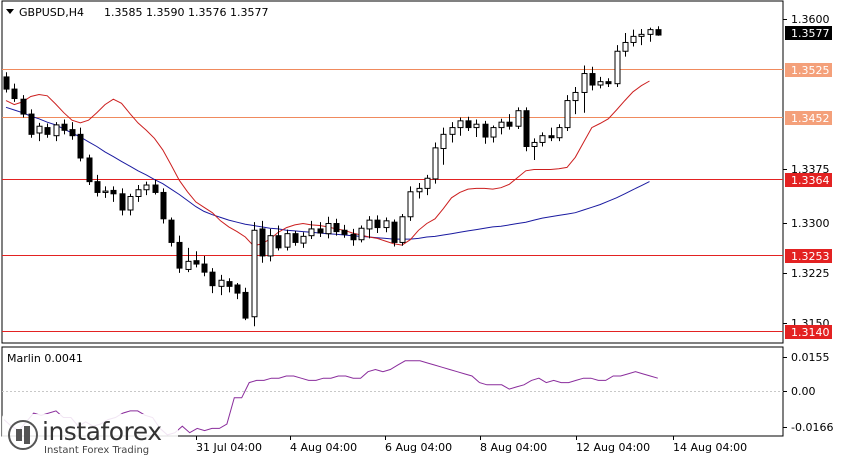 This screenshot has width=842, height=459. Describe the element at coordinates (810, 357) in the screenshot. I see `indicator-tick: 0.0155` at that location.